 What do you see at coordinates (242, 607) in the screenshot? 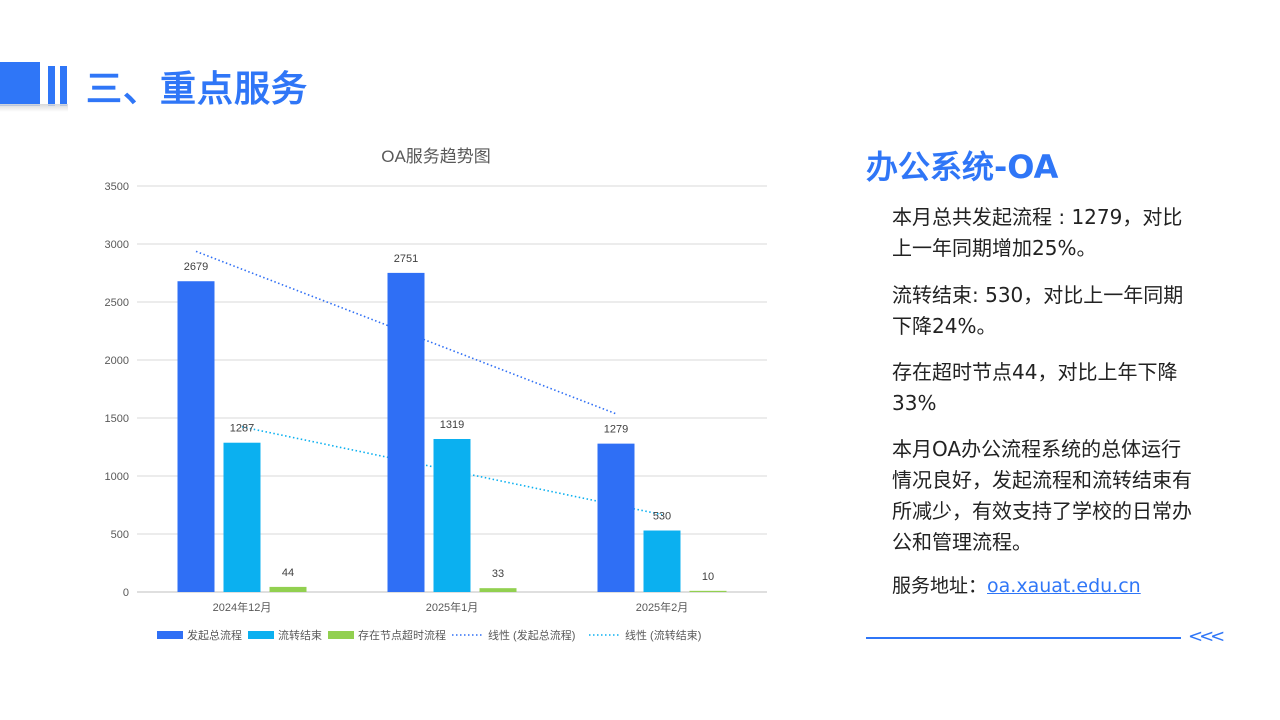
I see `x-tick-label: 2024年12月` at bounding box center [242, 607].